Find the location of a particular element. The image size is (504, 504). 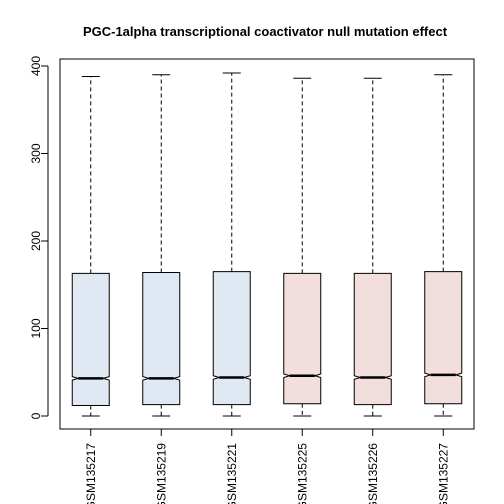

y-tick-label: 300 is located at coordinates (36, 153).